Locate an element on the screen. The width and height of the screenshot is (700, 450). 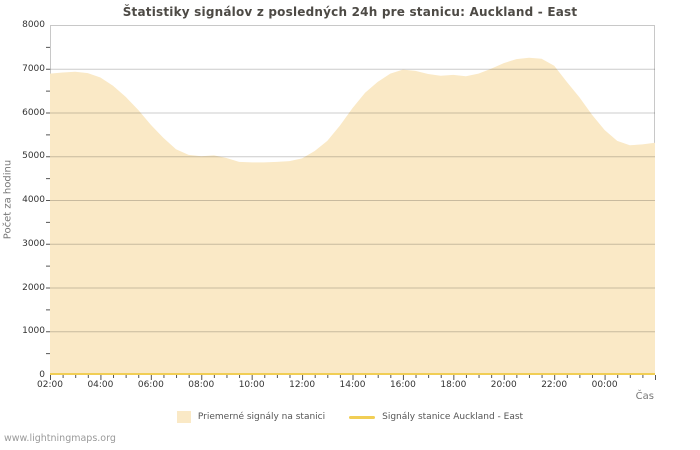
x-tick-label: 14:00 is located at coordinates (352, 385).